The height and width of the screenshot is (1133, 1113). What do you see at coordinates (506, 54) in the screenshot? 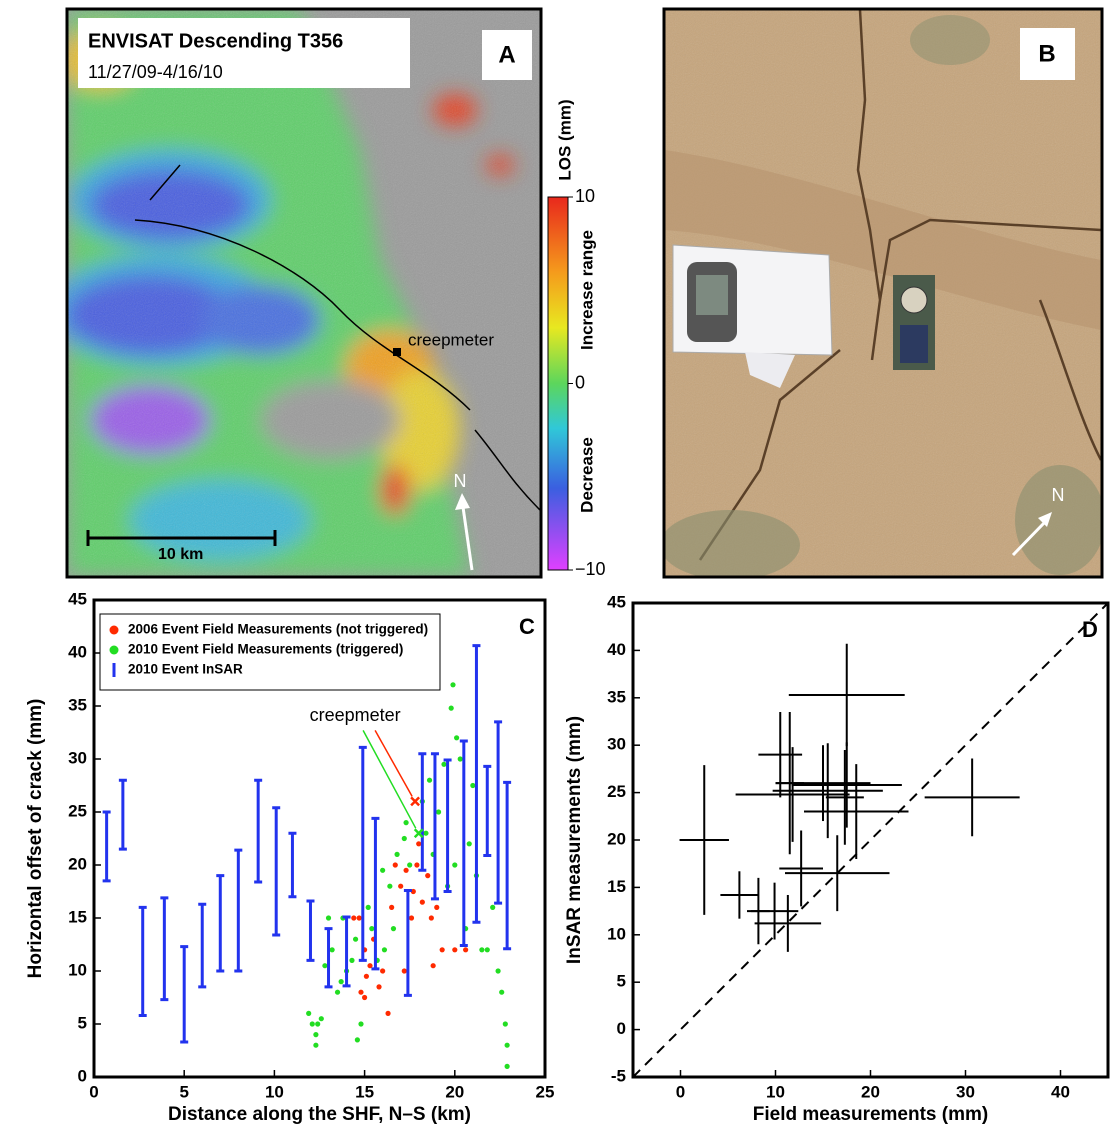
I see `panel-letter: A` at bounding box center [506, 54].